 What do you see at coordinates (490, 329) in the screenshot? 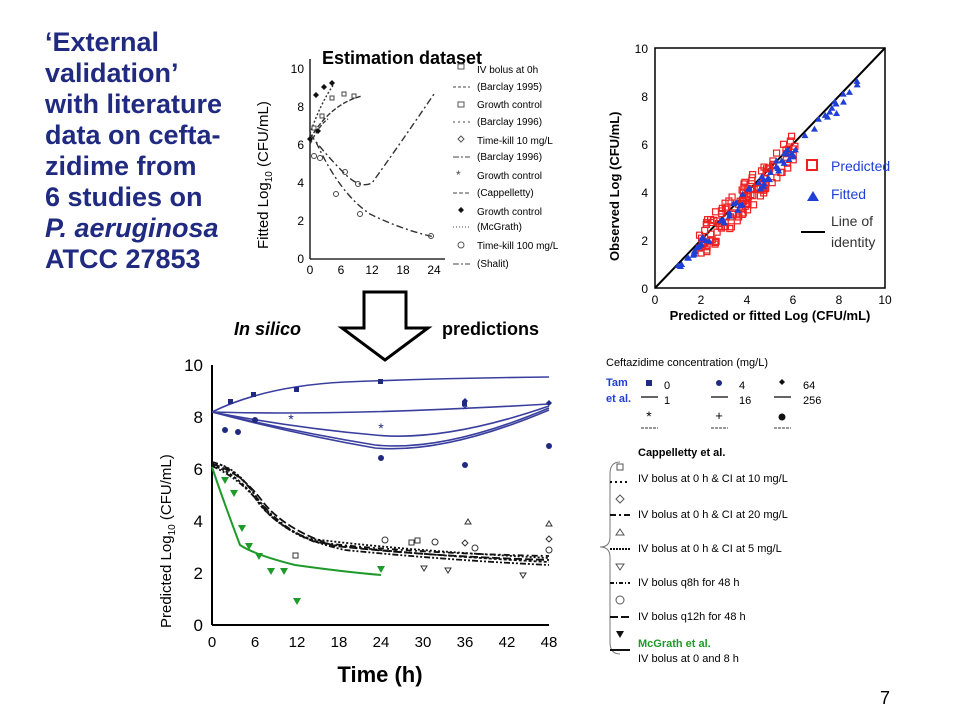
I see `predictions-label: predictions` at bounding box center [490, 329].